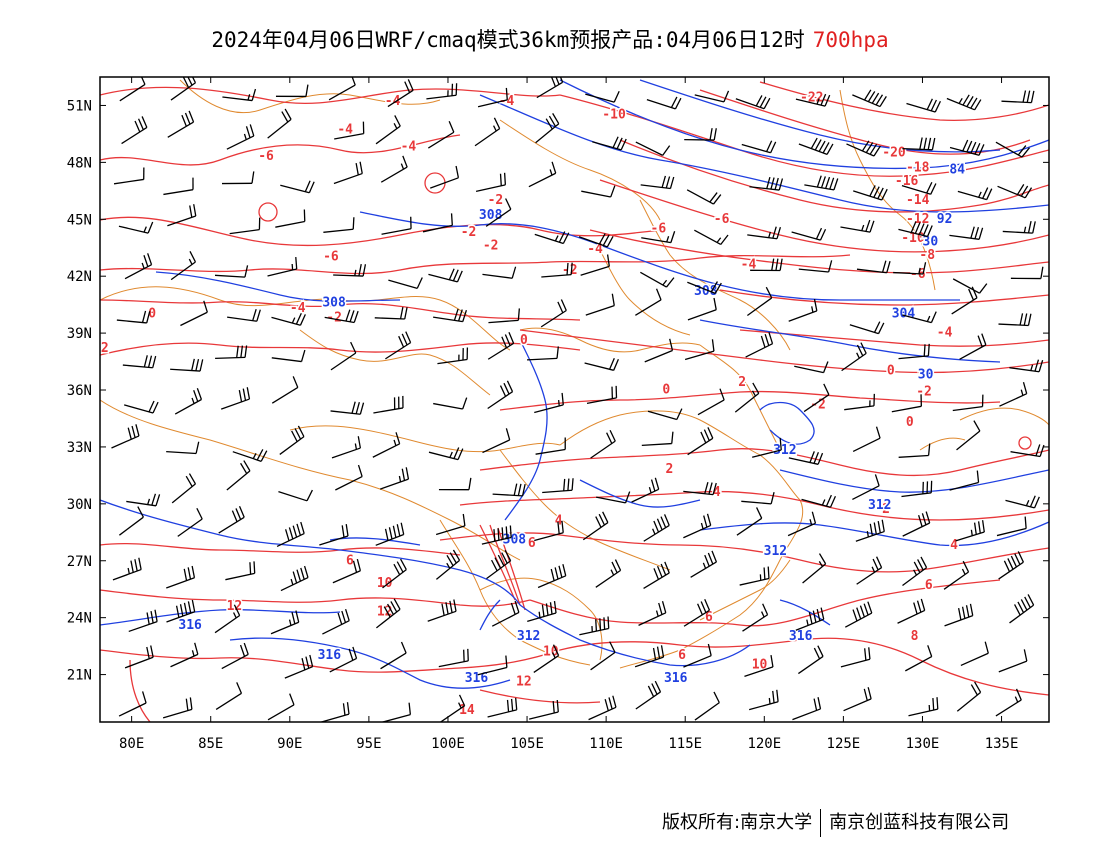 The height and width of the screenshot is (850, 1100). Describe the element at coordinates (886, 509) in the screenshot. I see `temperature-contour-label: 2` at that location.